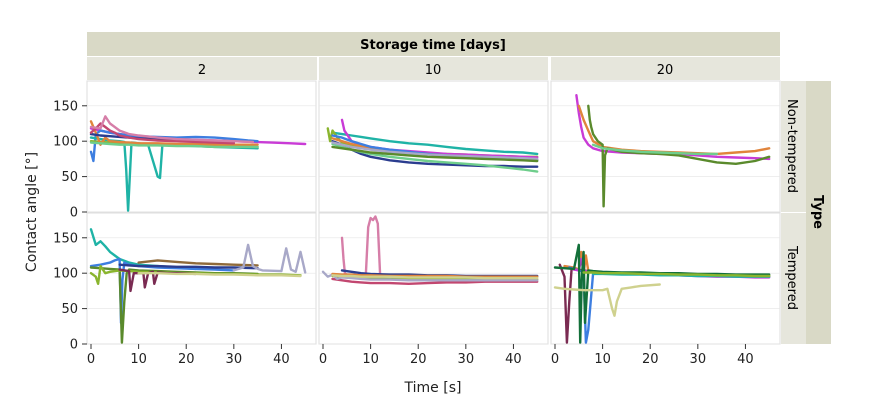  I want to click on row-label-1: Non-tempered, so click(791, 146).